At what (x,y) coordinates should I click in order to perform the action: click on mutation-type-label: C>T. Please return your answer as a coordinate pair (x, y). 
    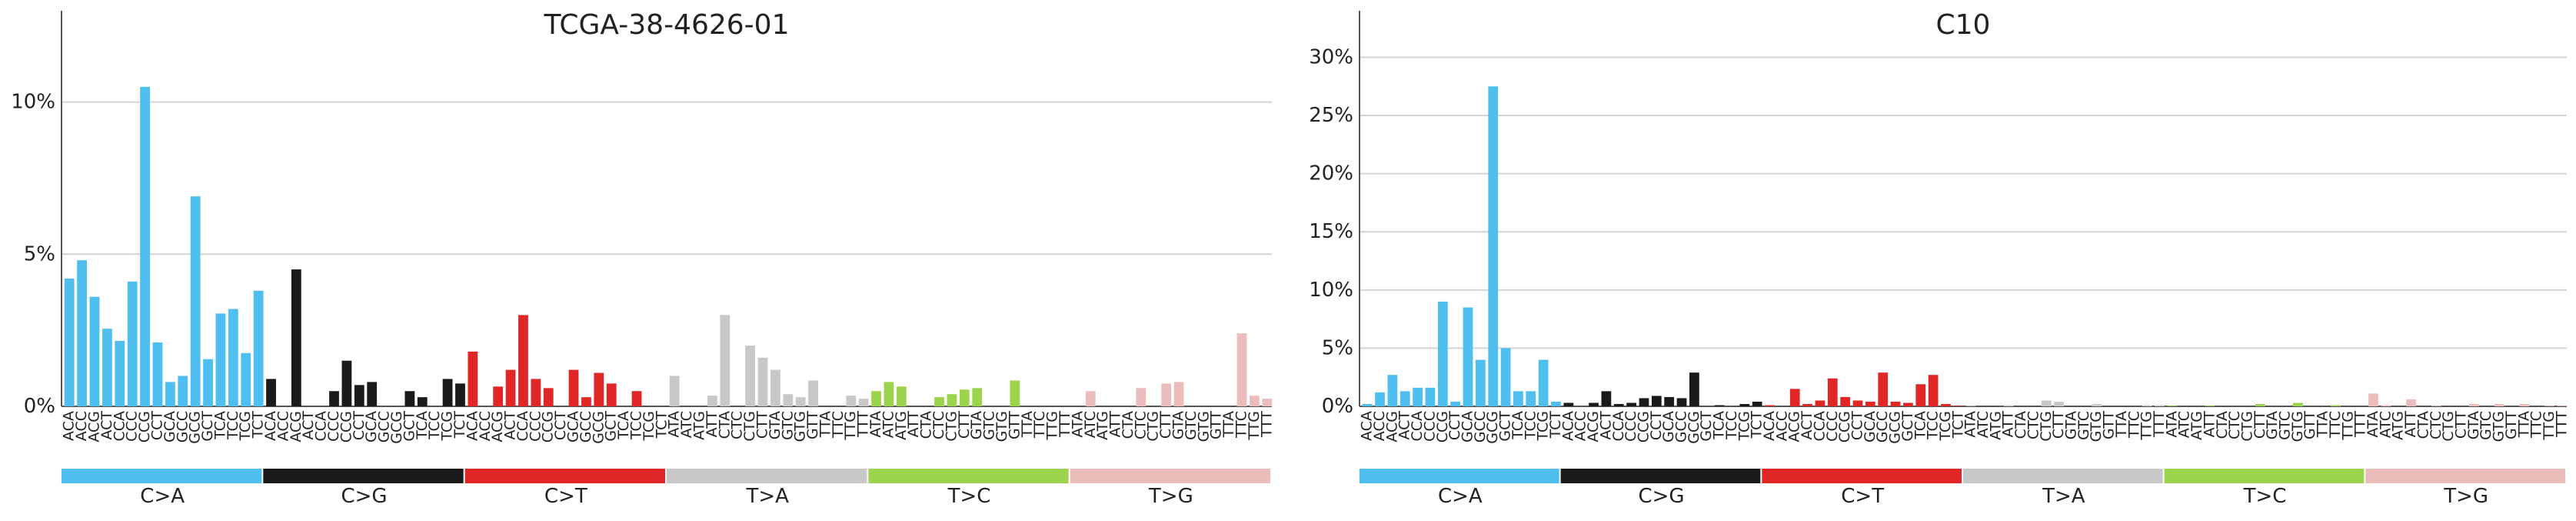
    Looking at the image, I should click on (565, 496).